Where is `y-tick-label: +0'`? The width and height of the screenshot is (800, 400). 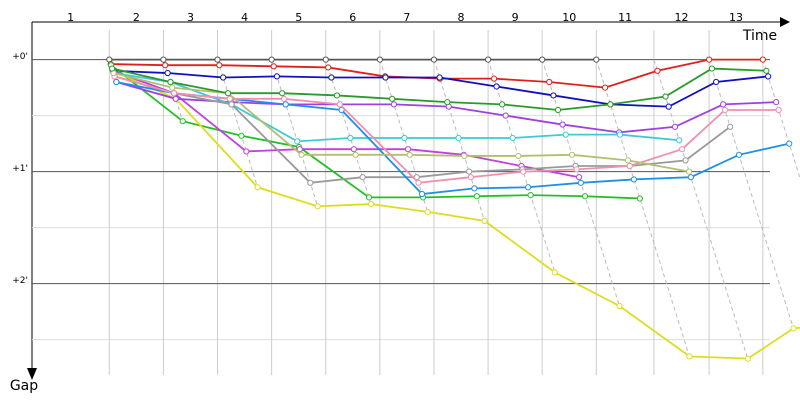
y-tick-label: +0' is located at coordinates (20, 57).